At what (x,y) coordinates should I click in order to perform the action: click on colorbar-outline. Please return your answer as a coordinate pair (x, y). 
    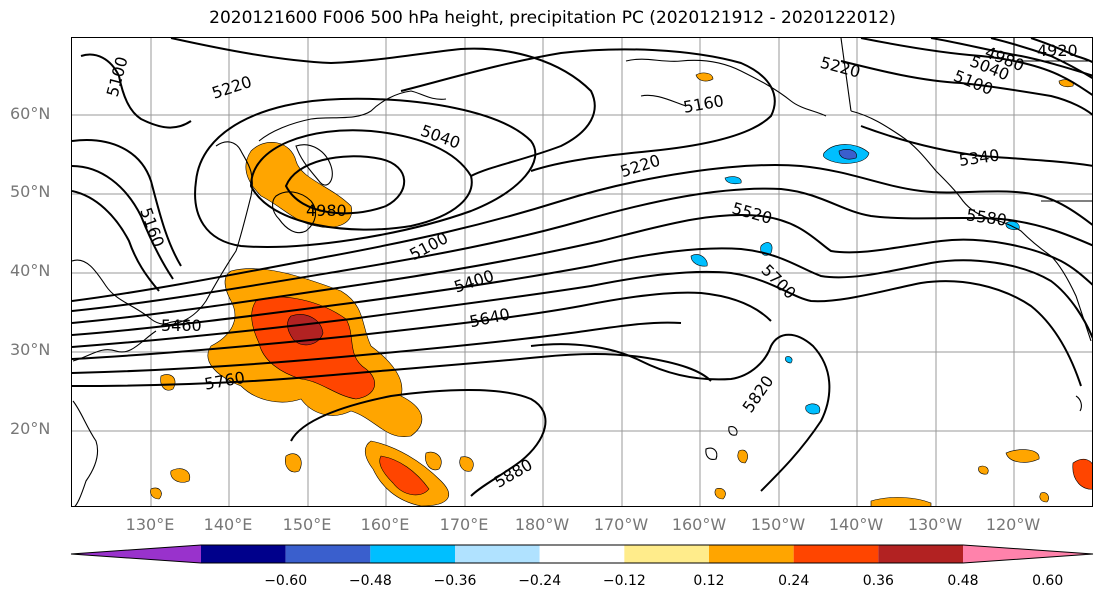
    Looking at the image, I should click on (582, 554).